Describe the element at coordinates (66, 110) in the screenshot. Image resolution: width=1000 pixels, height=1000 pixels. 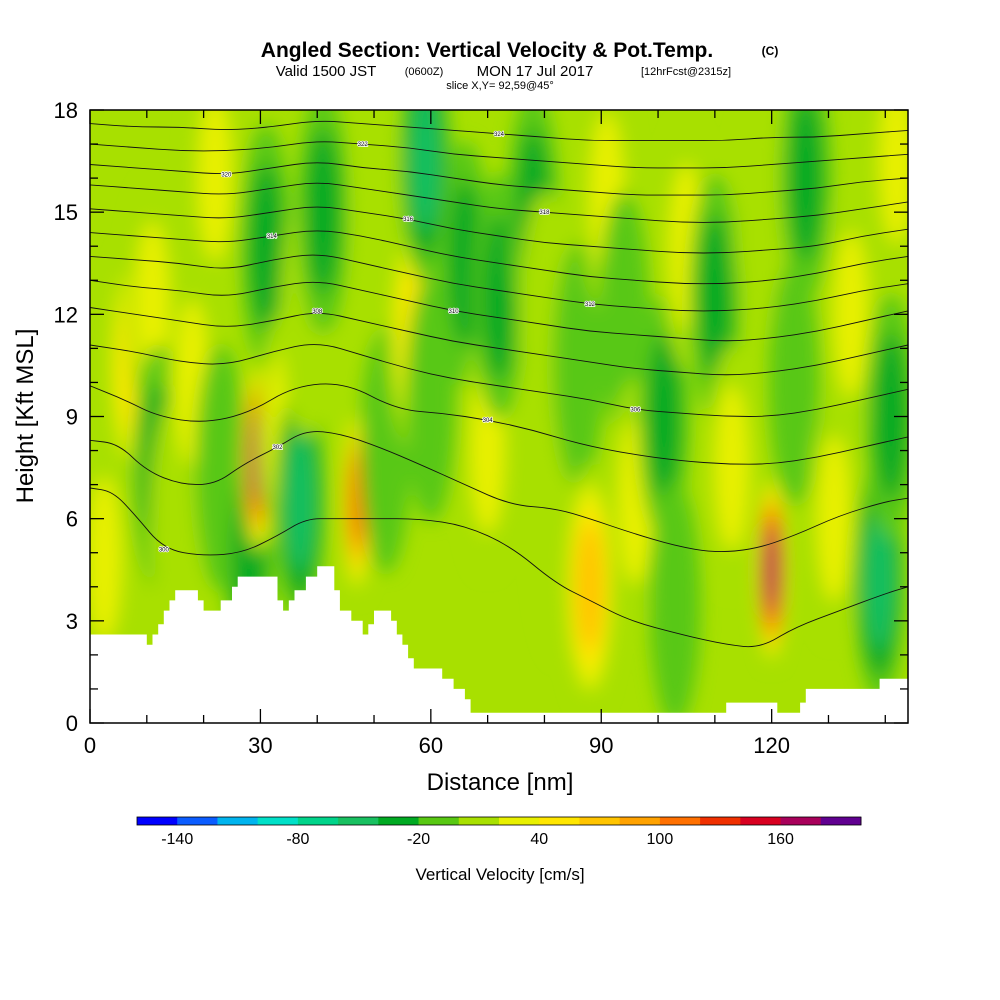
I see `y-tick-label: 18` at that location.